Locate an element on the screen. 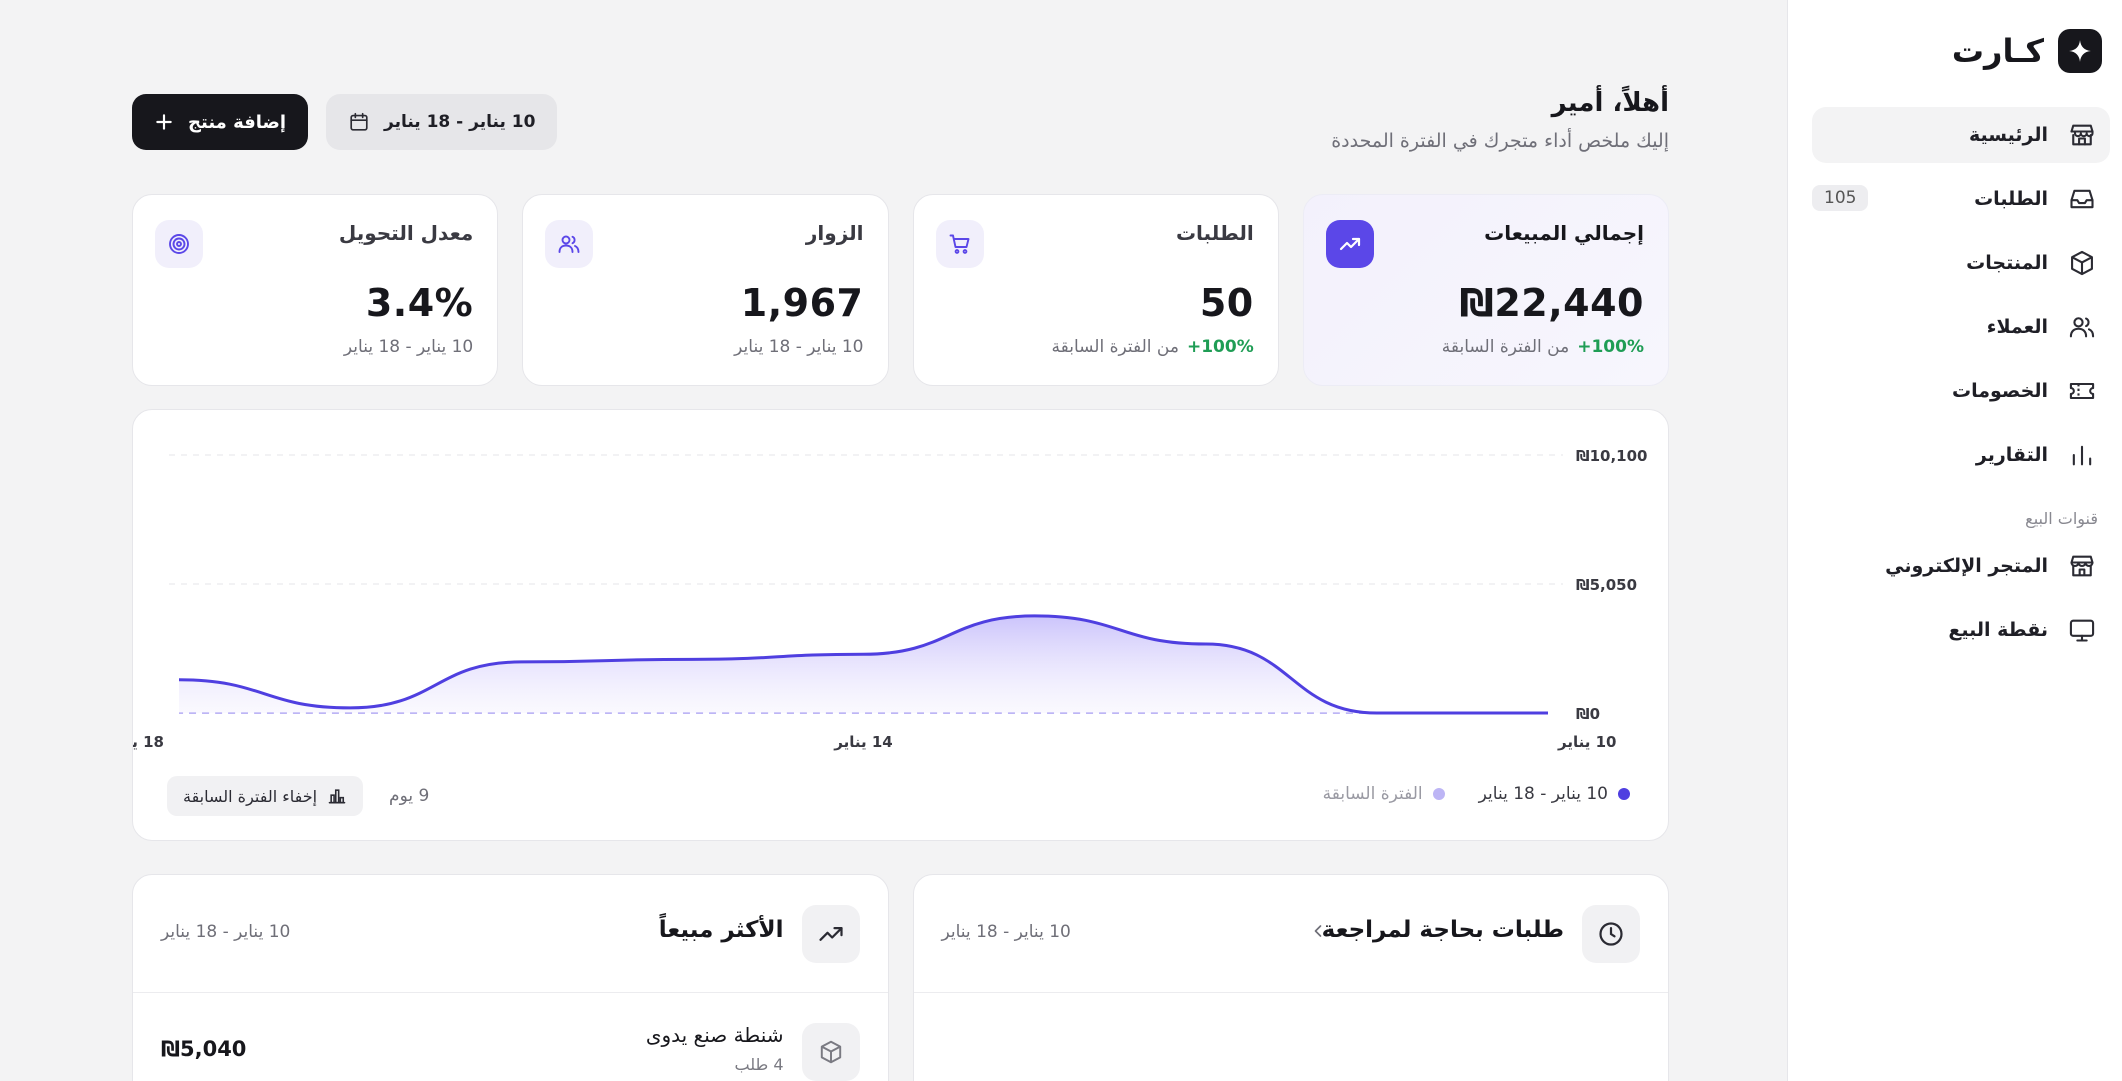 The image size is (2122, 1081). monitor-icon is located at coordinates (2082, 630).